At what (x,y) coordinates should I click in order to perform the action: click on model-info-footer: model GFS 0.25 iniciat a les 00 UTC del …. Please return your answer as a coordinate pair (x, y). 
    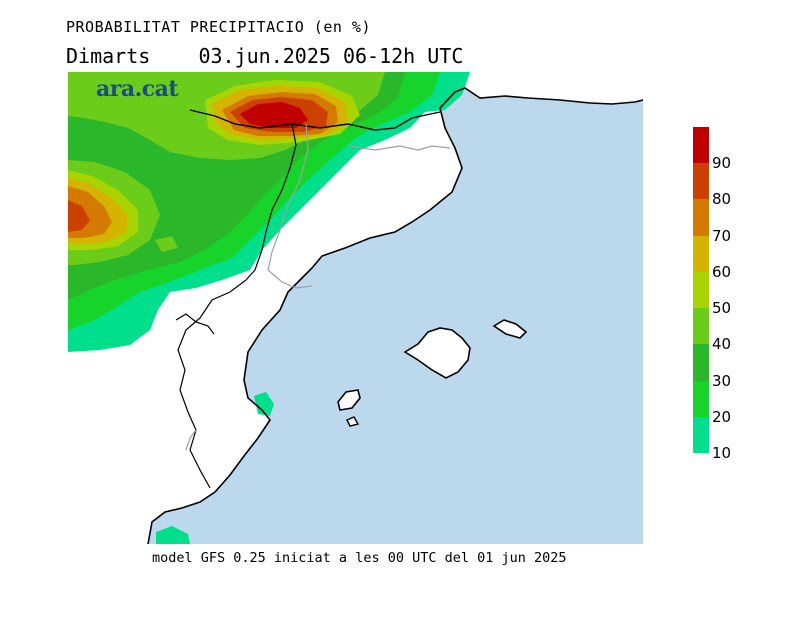
    Looking at the image, I should click on (359, 558).